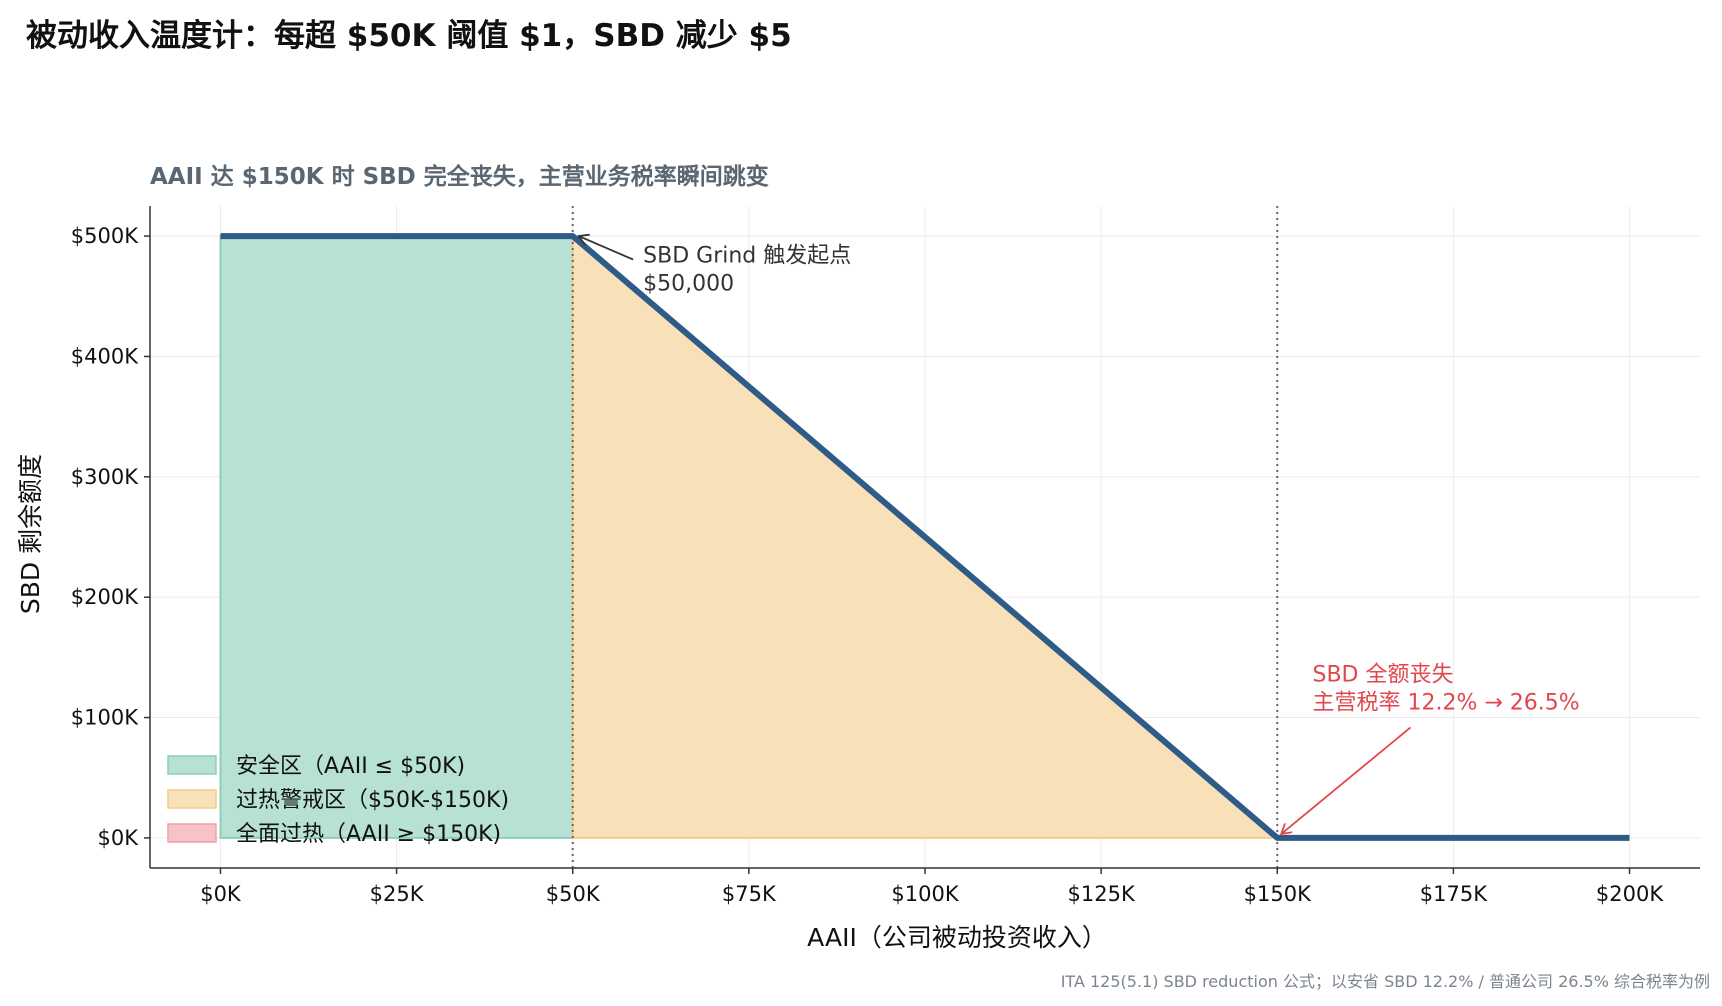 This screenshot has width=1722, height=1006. Describe the element at coordinates (105, 356) in the screenshot. I see `y-tick-label: $400K` at that location.